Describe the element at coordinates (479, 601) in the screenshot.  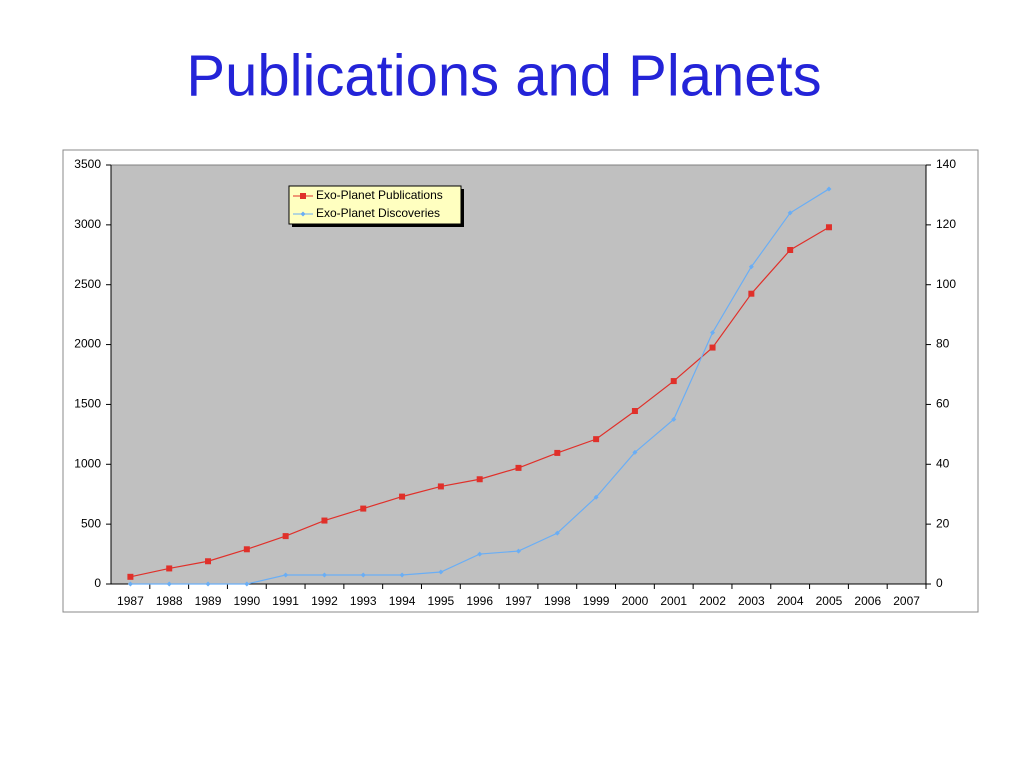
I see `x-tick-label: 1996` at that location.